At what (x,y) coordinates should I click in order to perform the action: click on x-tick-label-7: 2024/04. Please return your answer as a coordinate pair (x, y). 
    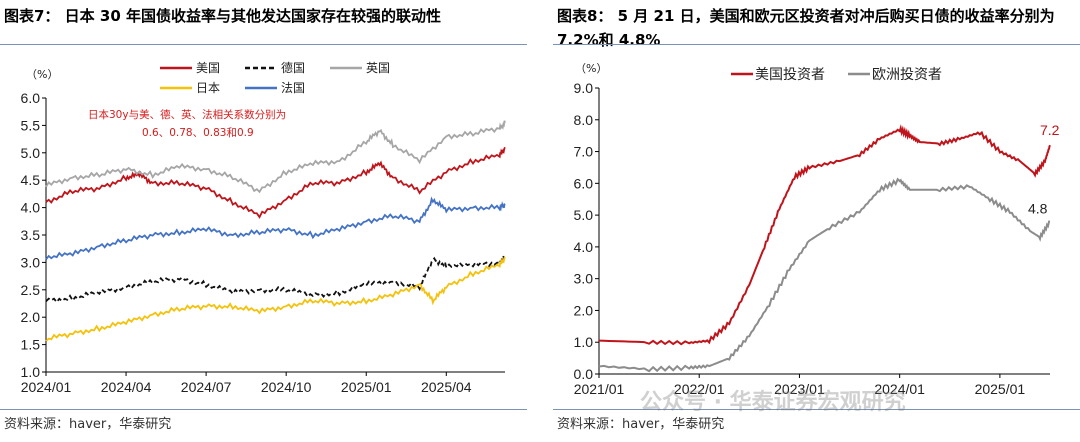
    Looking at the image, I should click on (126, 387).